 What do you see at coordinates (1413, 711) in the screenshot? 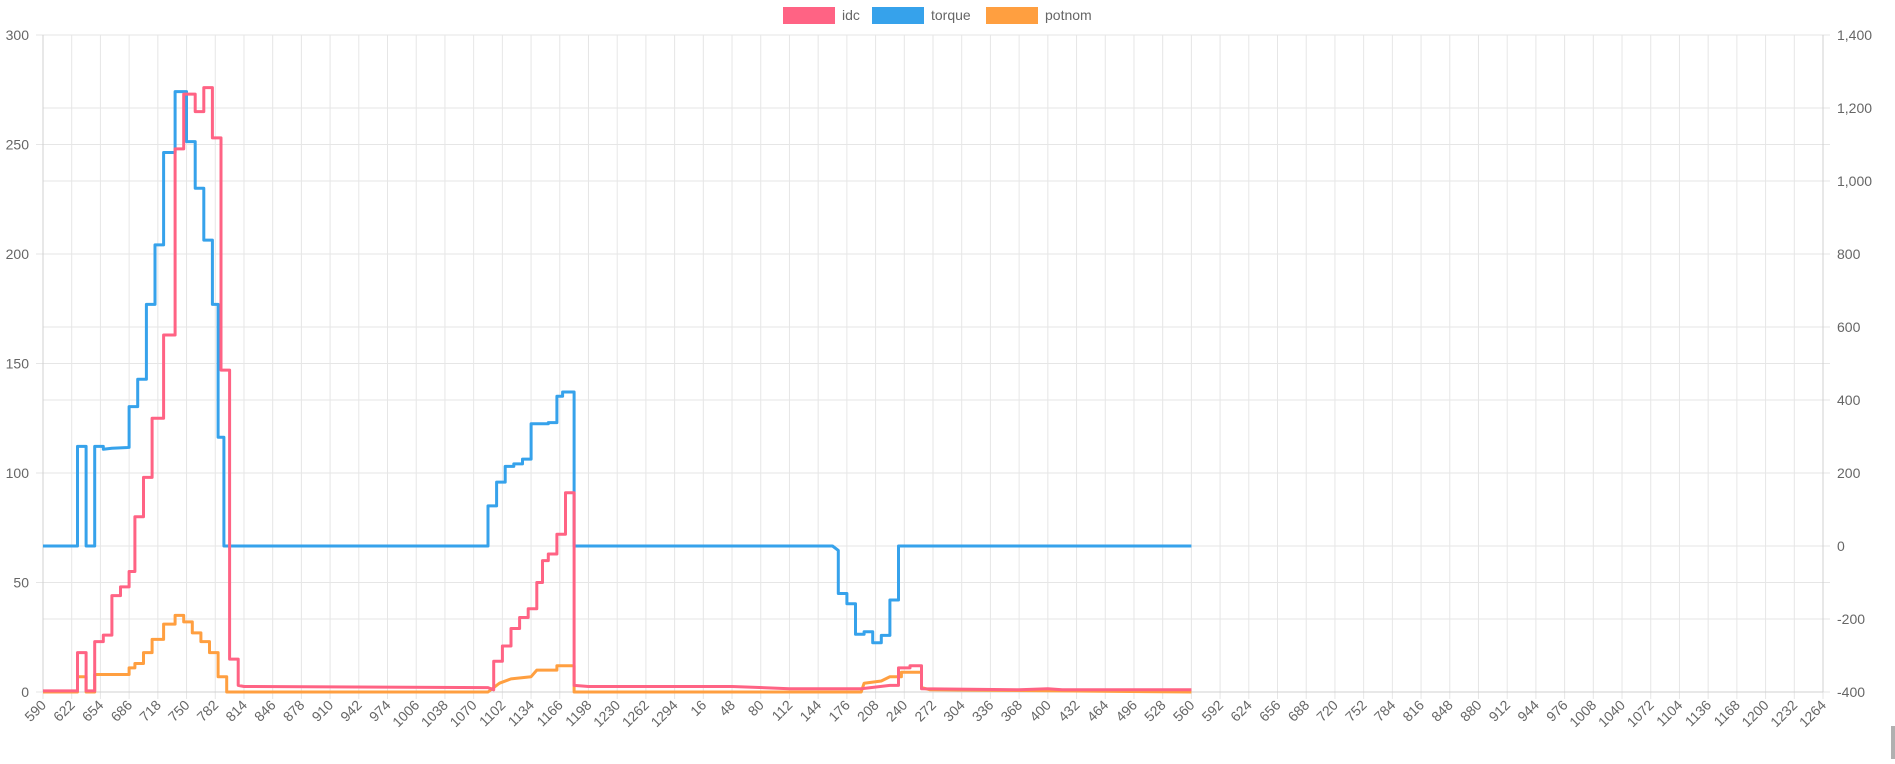
I see `x-tick-label: 816` at bounding box center [1413, 711].